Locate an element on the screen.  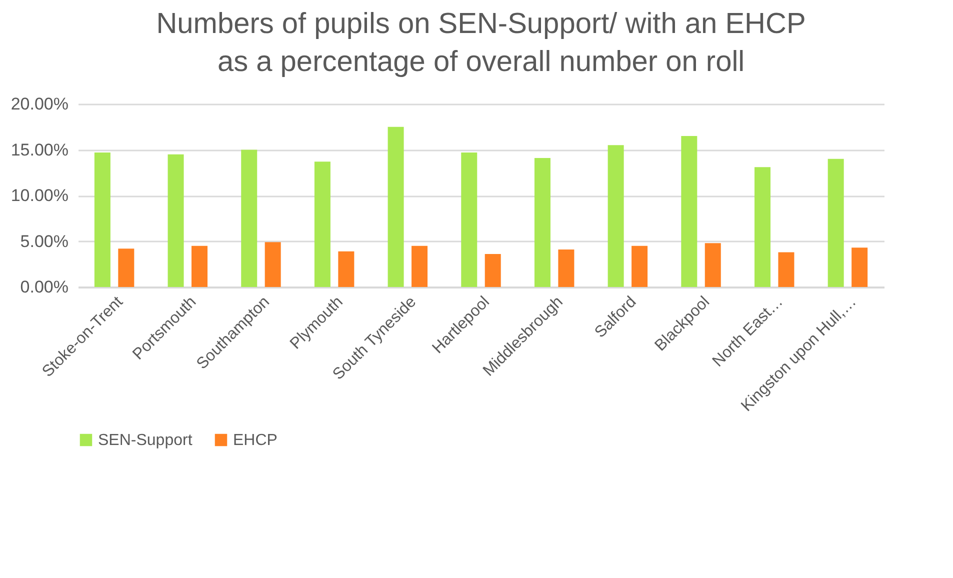
text: Numbers of pupils on SEN-Support/ with an EHCP is located at coordinates (481, 24).